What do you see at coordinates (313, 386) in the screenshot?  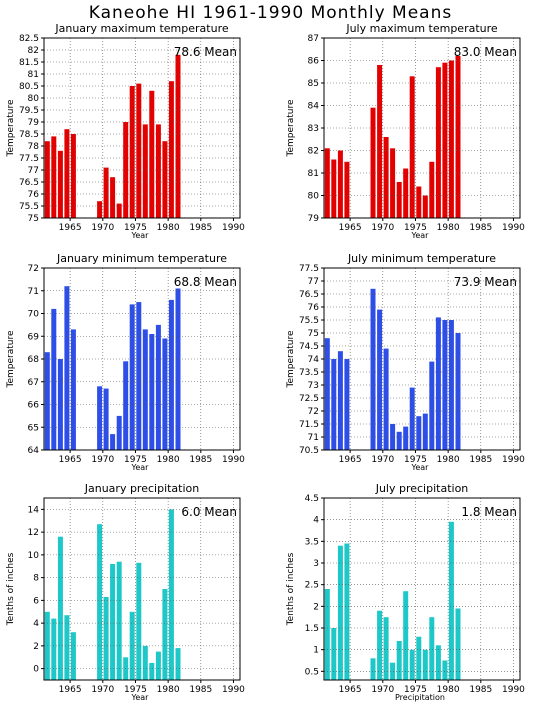 I see `y-tick-label: 73` at bounding box center [313, 386].